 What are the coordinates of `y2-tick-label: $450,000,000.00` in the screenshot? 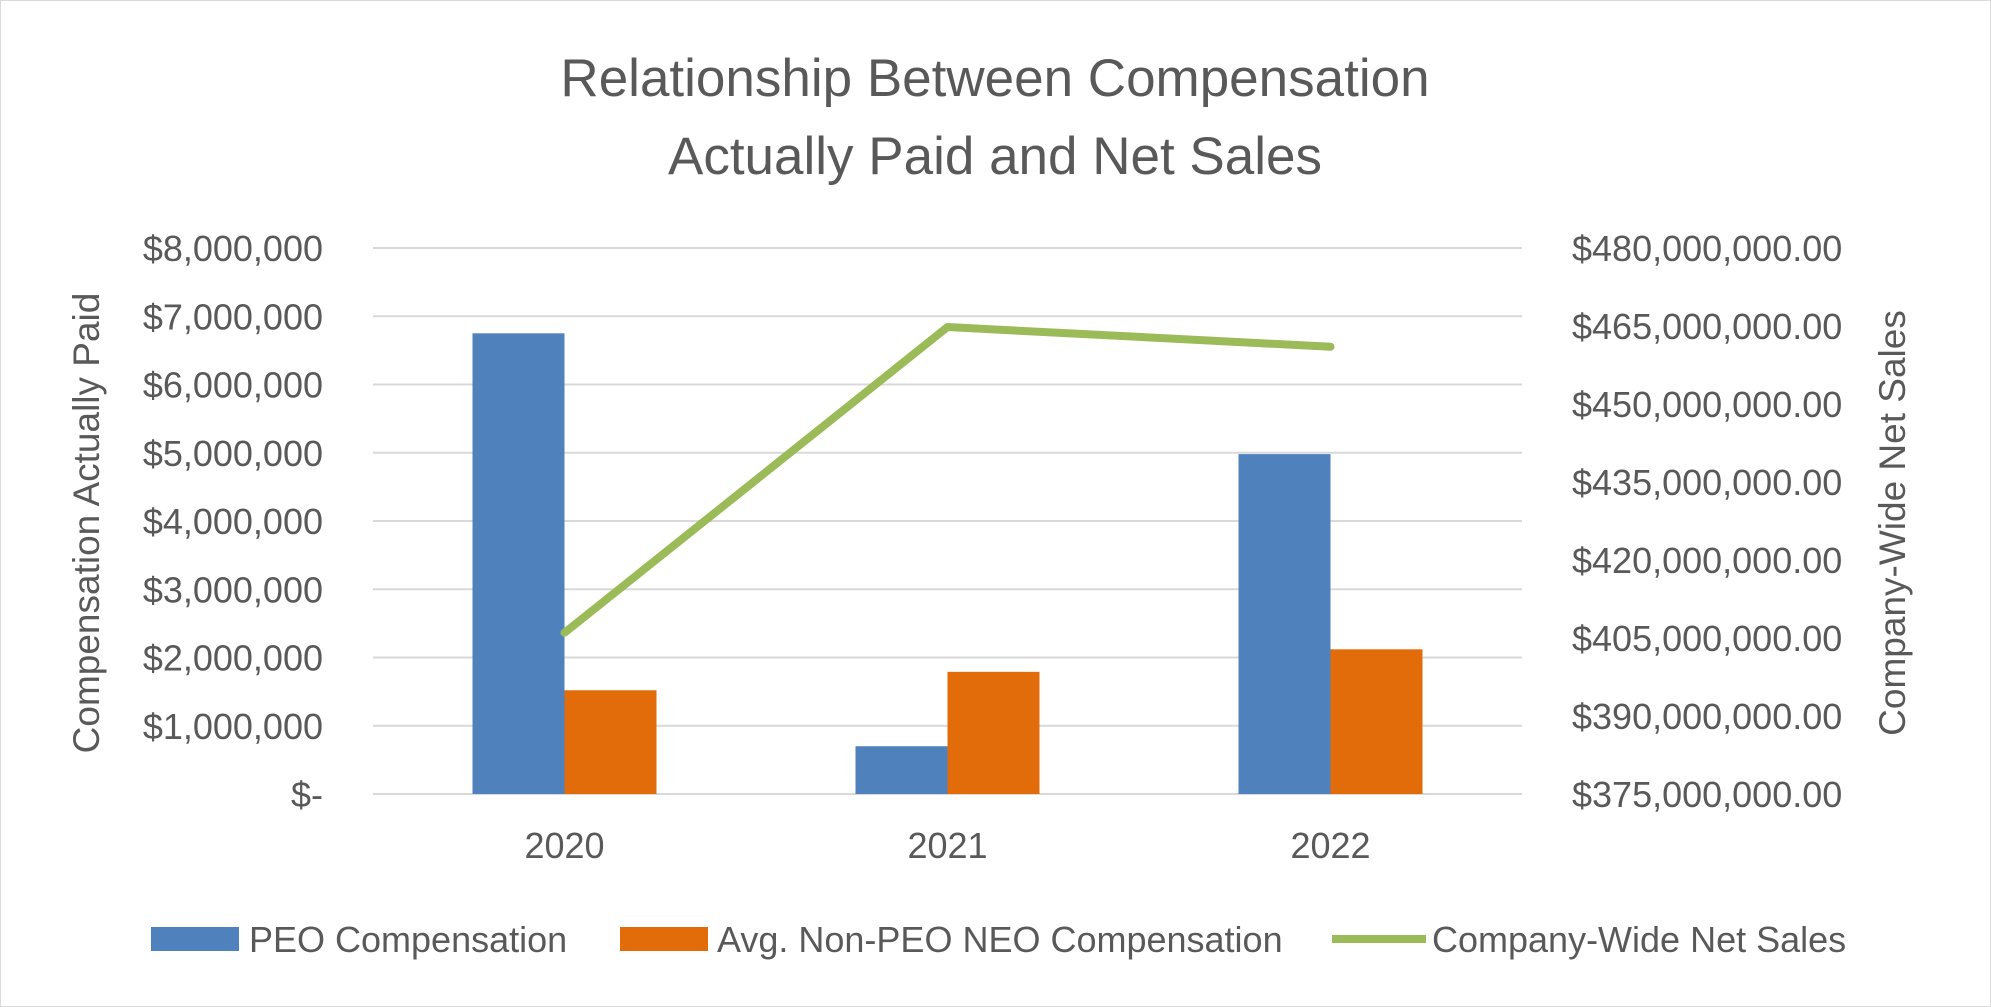 It's located at (1707, 404).